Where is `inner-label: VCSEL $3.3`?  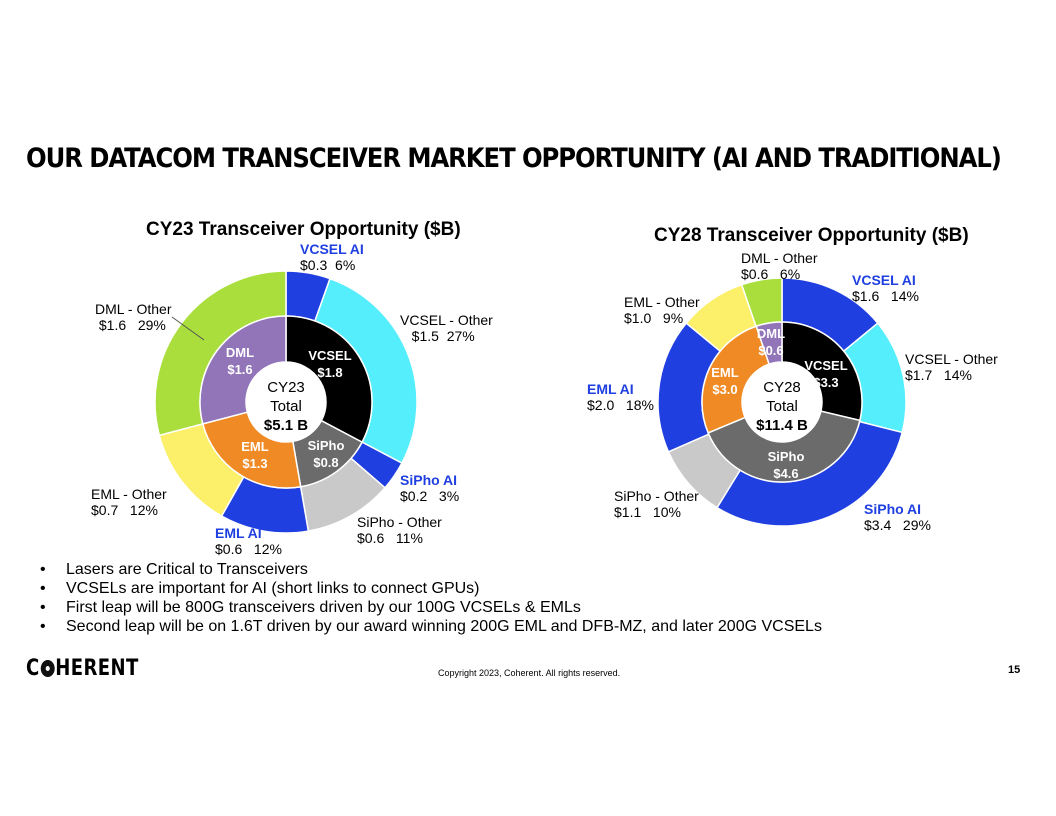
inner-label: VCSEL $3.3 is located at coordinates (825, 374).